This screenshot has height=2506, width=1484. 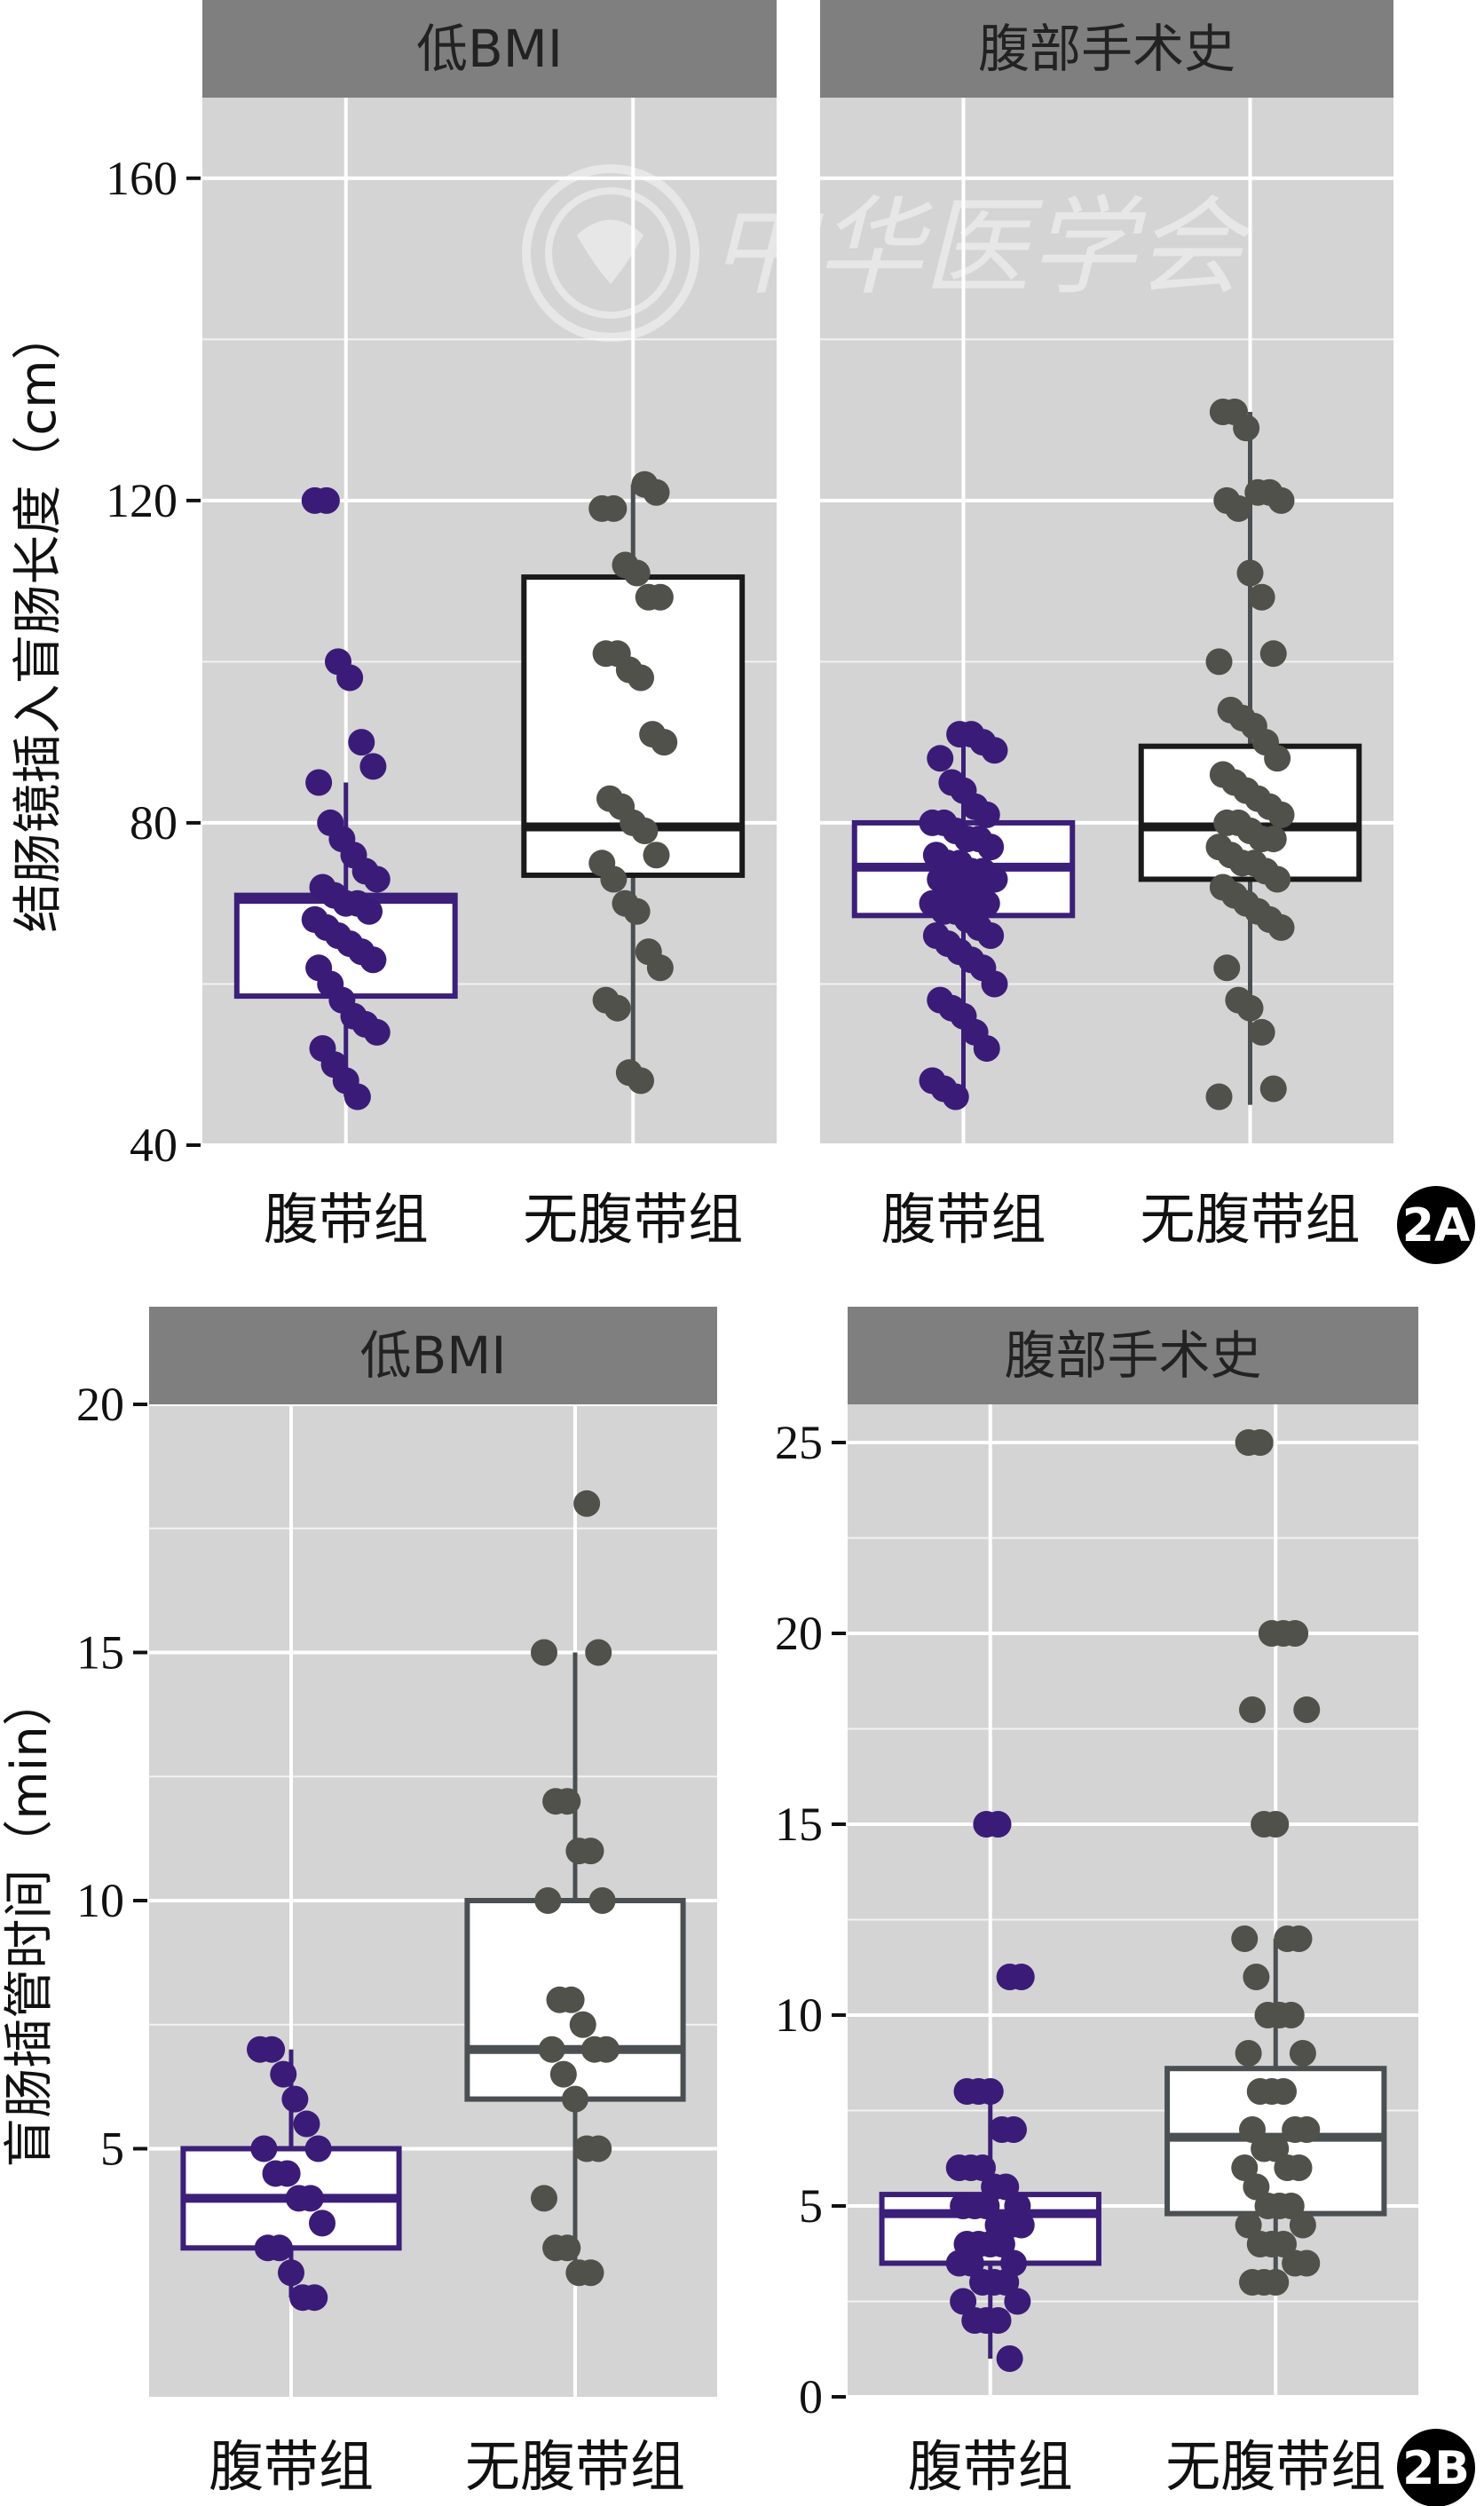 What do you see at coordinates (611, 253) in the screenshot?
I see `watermark-seal-icon` at bounding box center [611, 253].